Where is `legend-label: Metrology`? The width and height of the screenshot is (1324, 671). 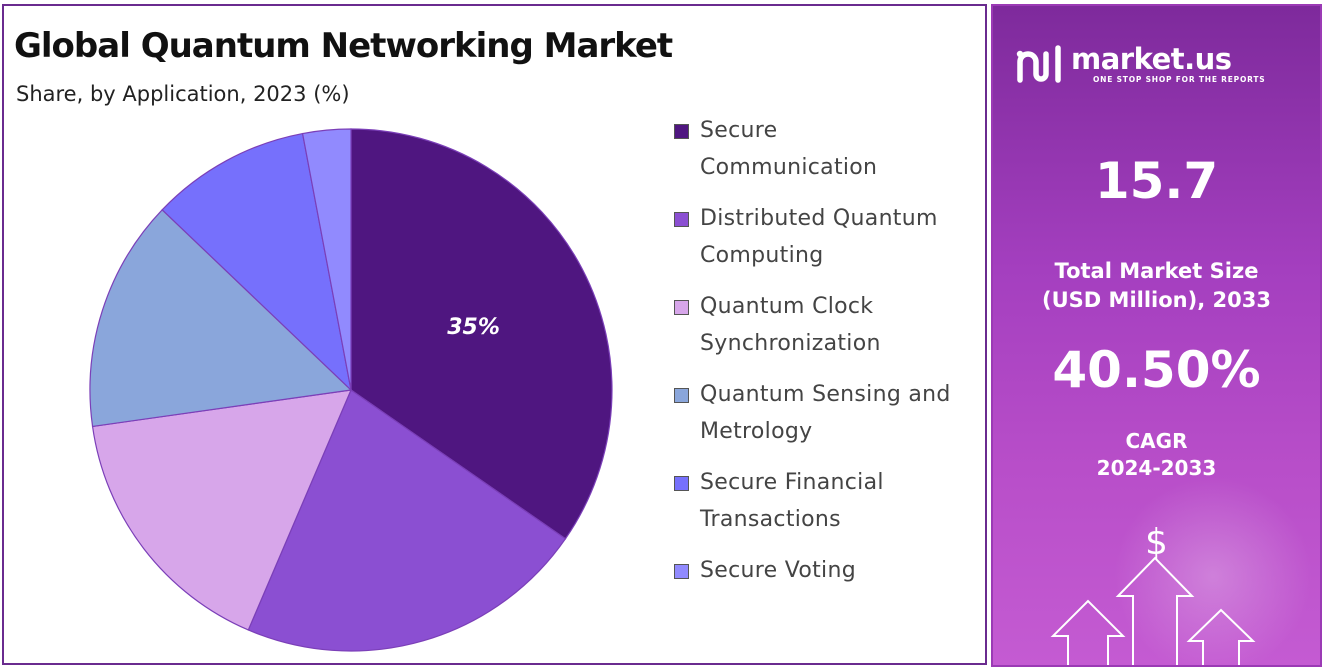 legend-label: Metrology is located at coordinates (756, 431).